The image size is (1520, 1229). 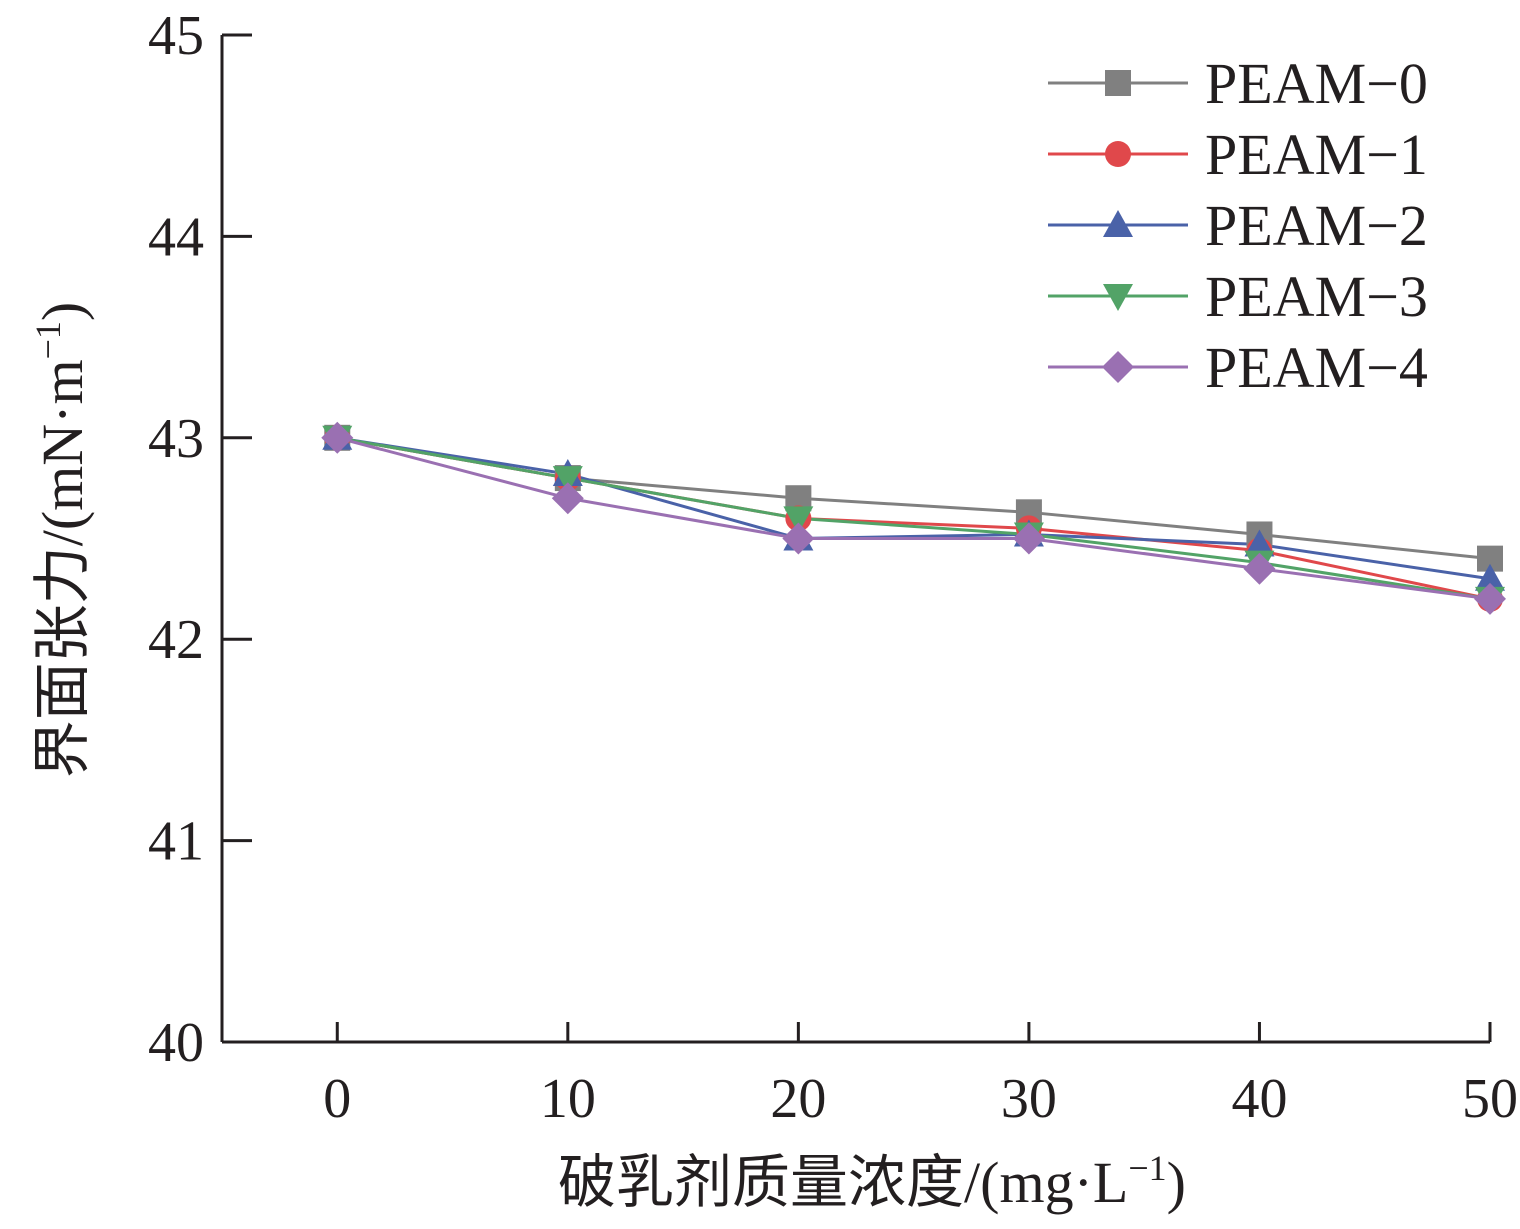 What do you see at coordinates (1316, 367) in the screenshot?
I see `legend-label-4: PEAM−4` at bounding box center [1316, 367].